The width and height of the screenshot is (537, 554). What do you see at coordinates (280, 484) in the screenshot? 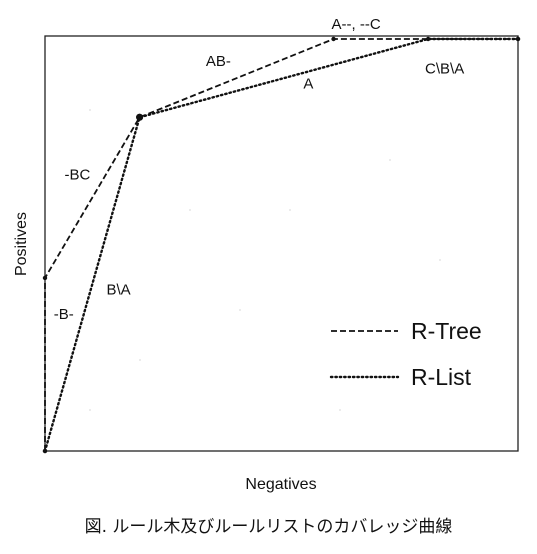
I see `x-axis-label: Negatives` at bounding box center [280, 484].